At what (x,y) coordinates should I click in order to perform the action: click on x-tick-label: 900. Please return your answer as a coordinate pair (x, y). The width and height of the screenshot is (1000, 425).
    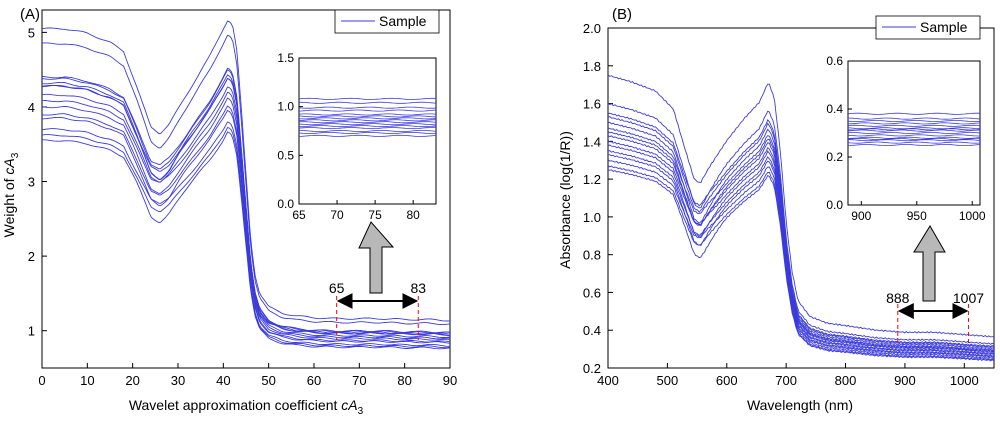
    Looking at the image, I should click on (905, 380).